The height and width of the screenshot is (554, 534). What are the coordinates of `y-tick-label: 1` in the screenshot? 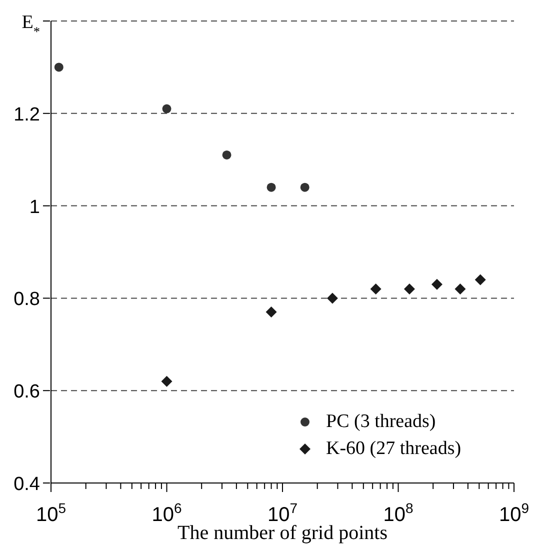 It's located at (34, 207).